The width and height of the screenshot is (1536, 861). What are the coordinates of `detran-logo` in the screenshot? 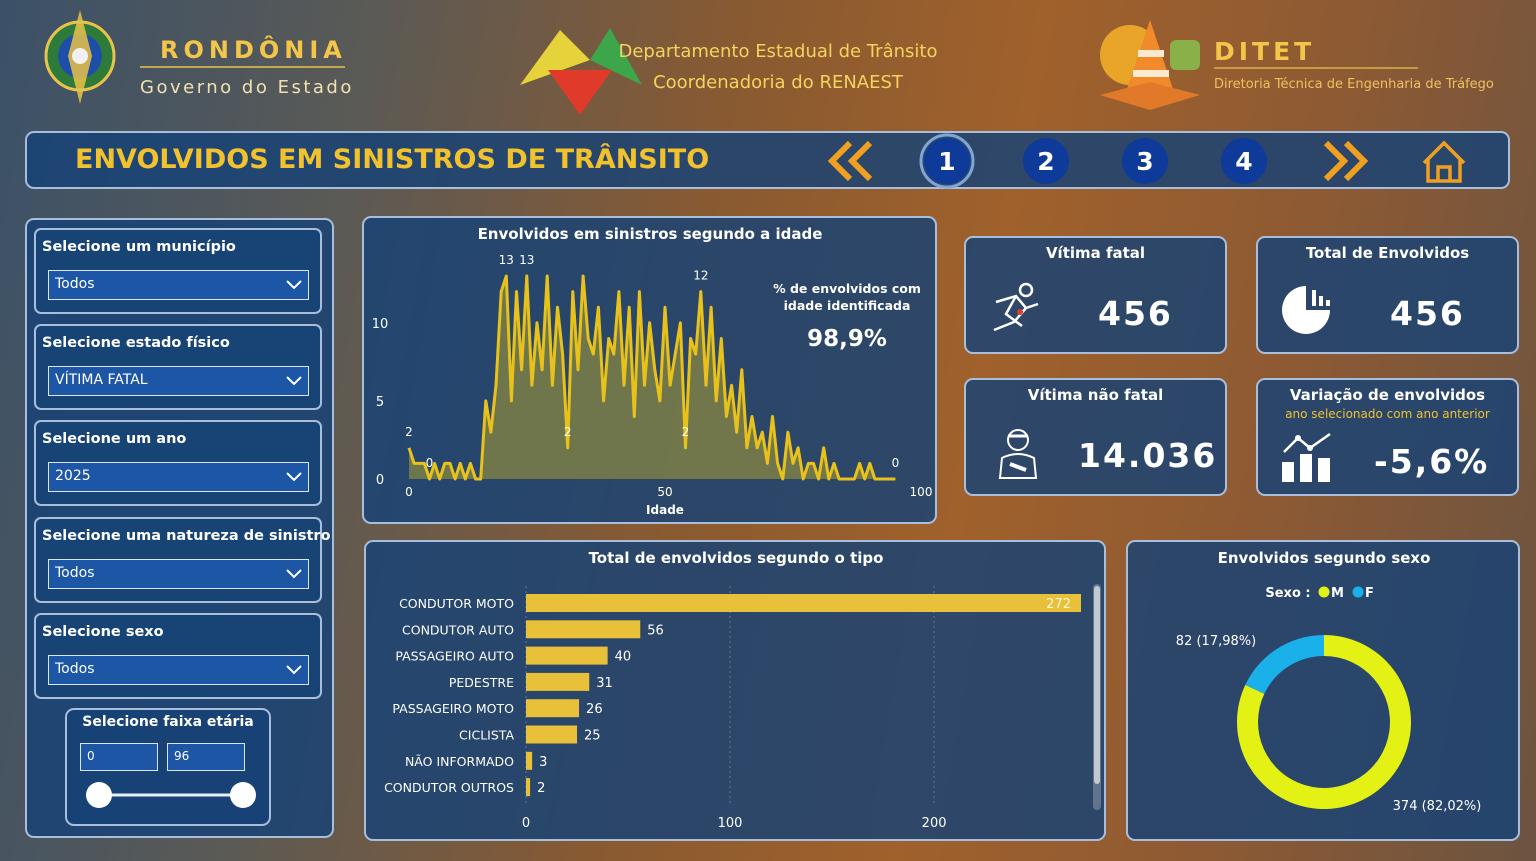 It's located at (581, 71).